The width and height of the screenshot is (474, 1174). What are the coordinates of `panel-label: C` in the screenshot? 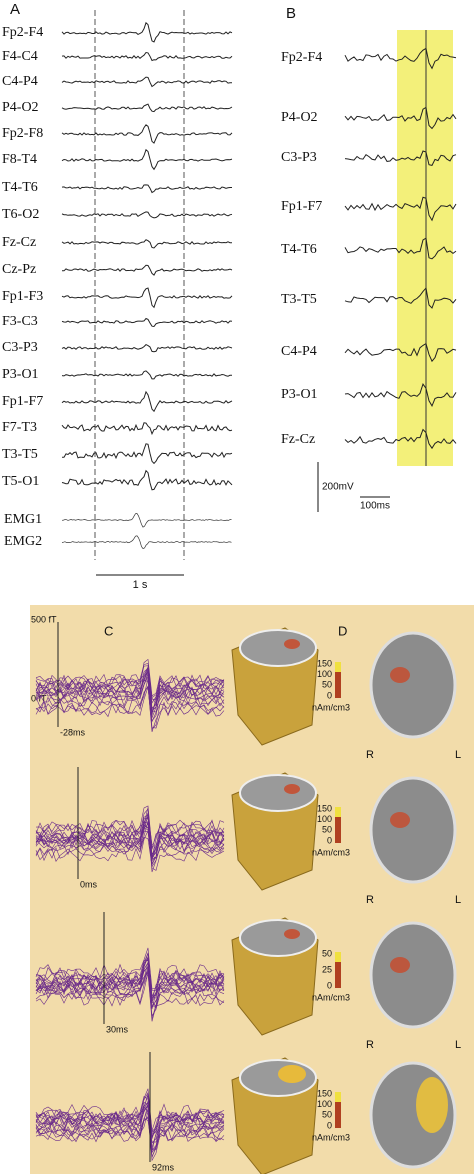 It's located at (108, 630).